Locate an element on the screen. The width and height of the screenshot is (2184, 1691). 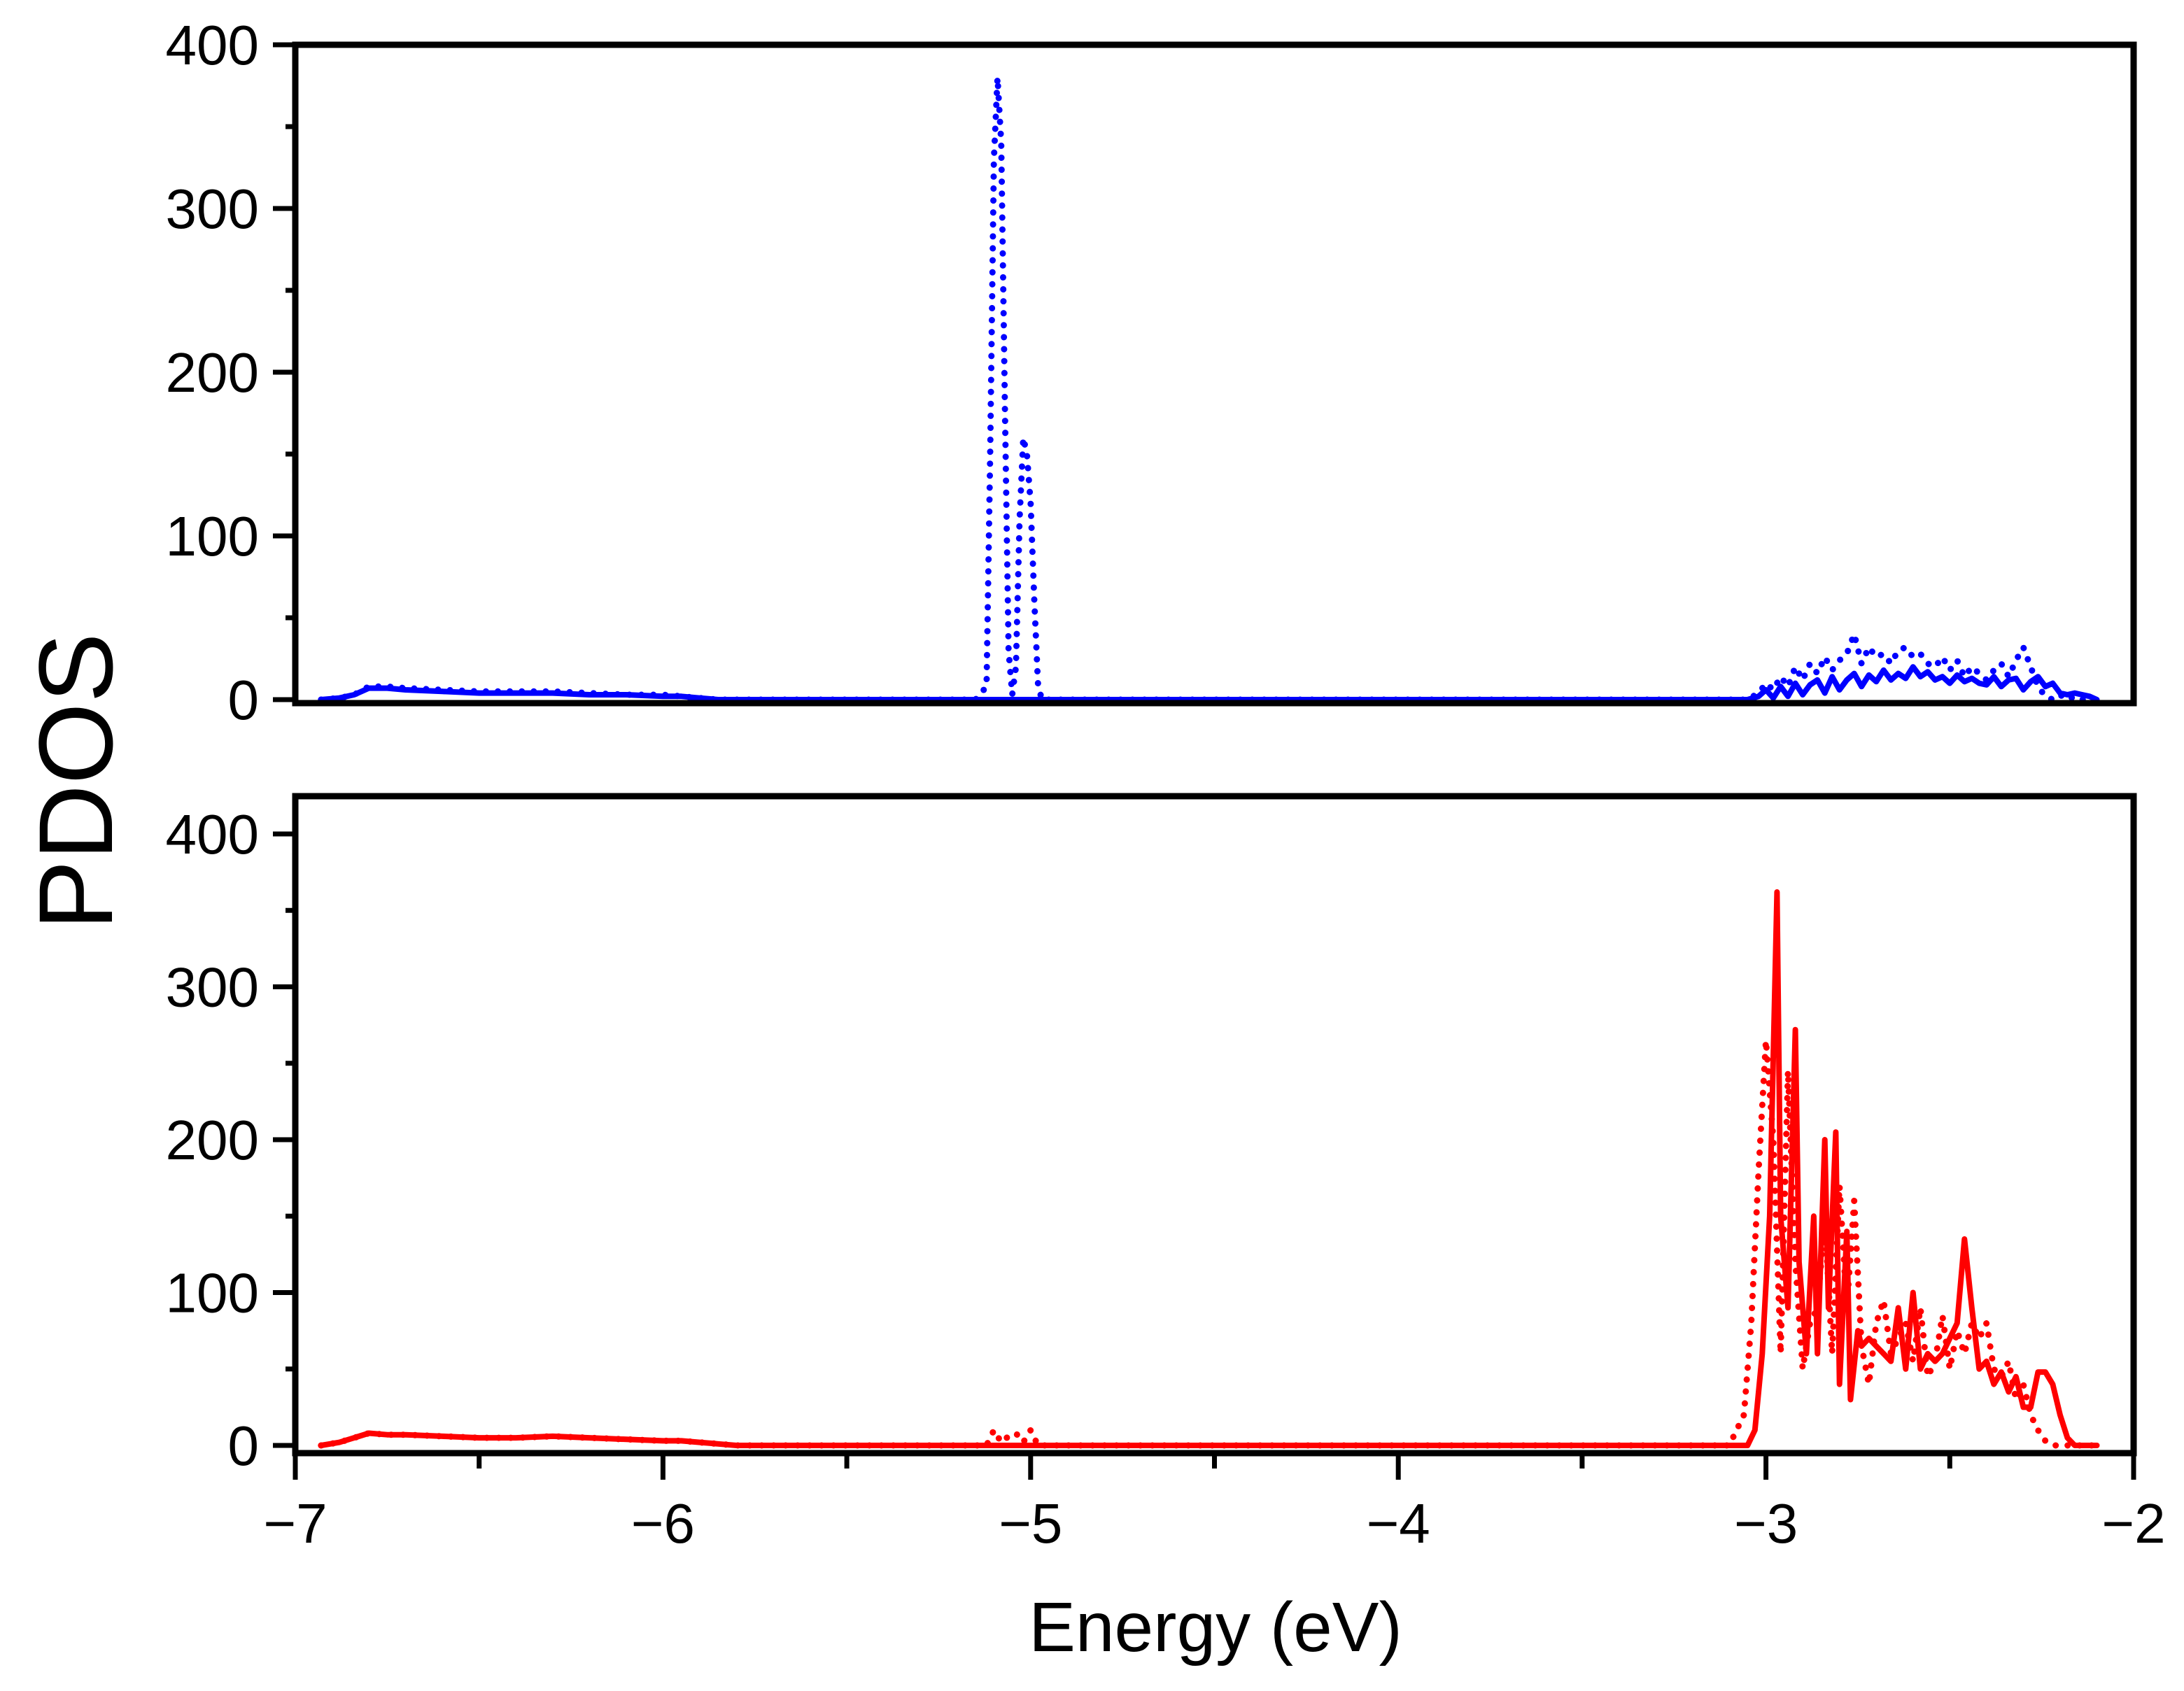
x-tick-label: −7 is located at coordinates (295, 1523).